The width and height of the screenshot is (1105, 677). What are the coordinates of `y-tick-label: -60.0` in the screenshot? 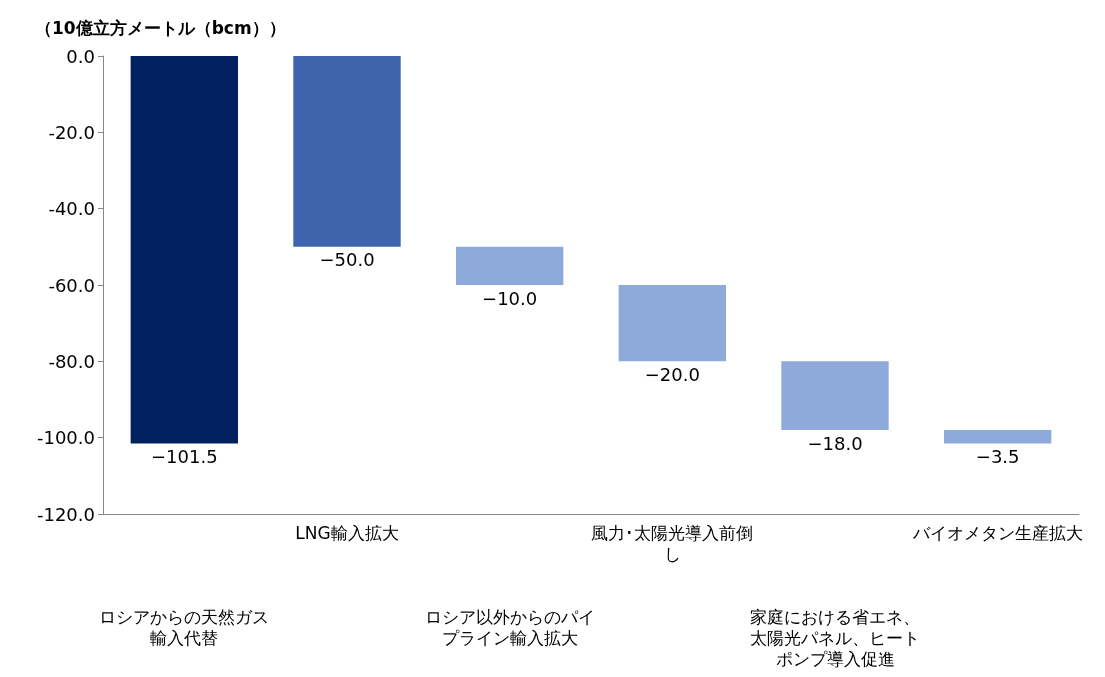 It's located at (71, 285).